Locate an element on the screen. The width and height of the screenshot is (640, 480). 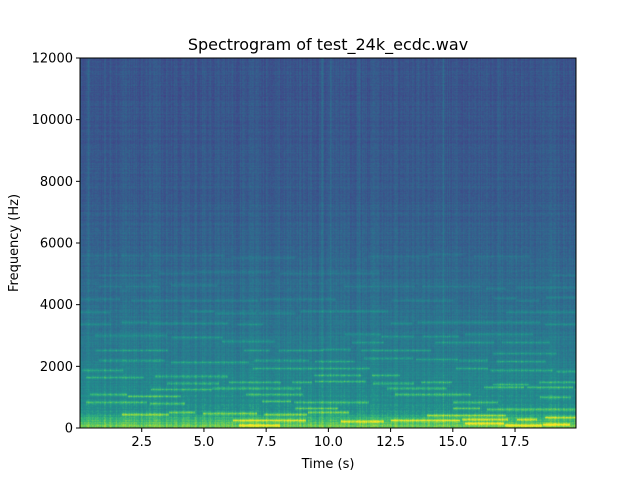
y-axis-label: Frequency (Hz) is located at coordinates (14, 243).